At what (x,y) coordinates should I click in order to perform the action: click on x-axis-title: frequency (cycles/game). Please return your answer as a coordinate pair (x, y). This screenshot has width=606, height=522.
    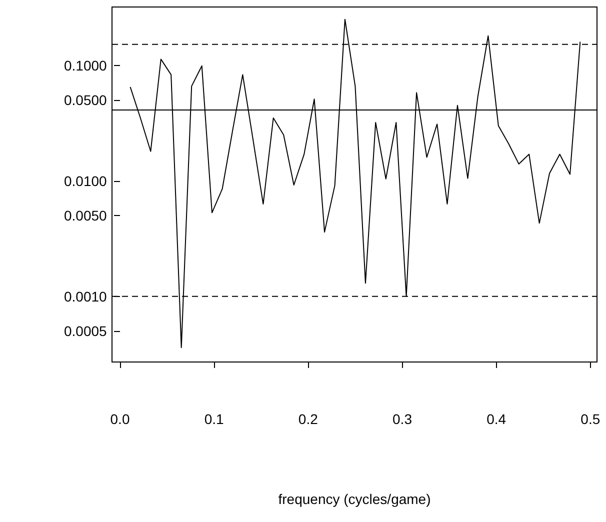
    Looking at the image, I should click on (354, 499).